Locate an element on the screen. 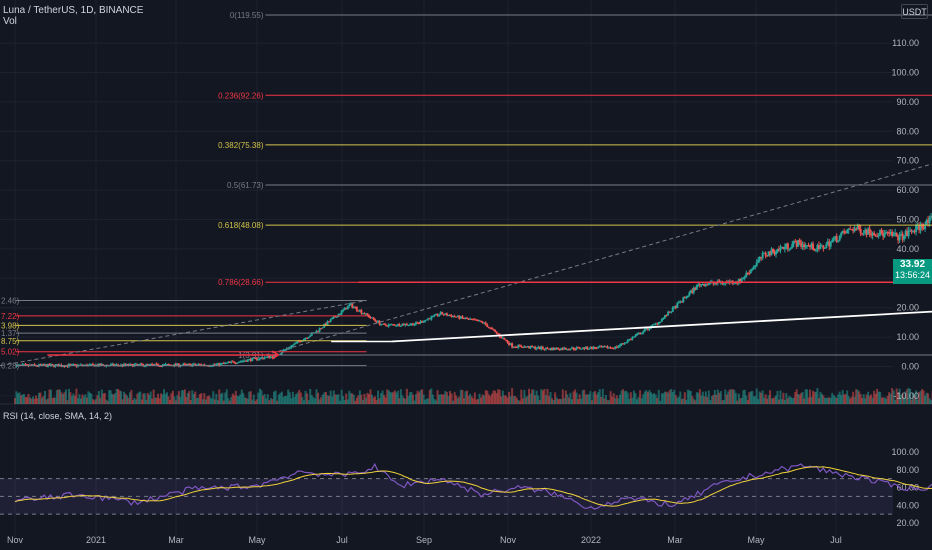 Image resolution: width=932 pixels, height=550 pixels. fib-level-label: 0.28) is located at coordinates (10, 366).